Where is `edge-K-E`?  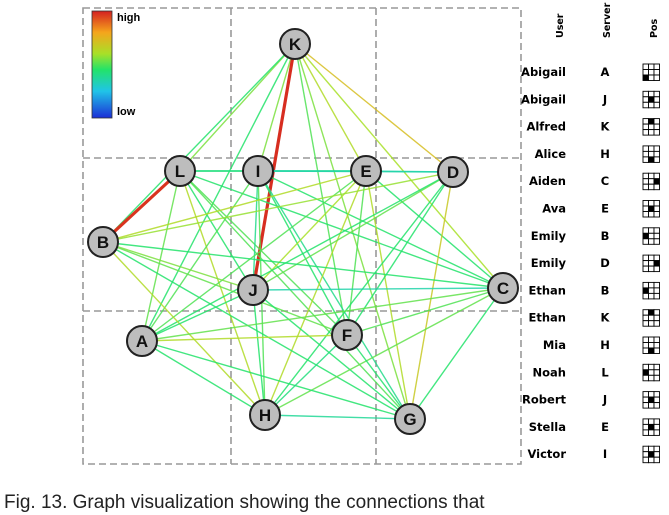
edge-K-E is located at coordinates (330, 107).